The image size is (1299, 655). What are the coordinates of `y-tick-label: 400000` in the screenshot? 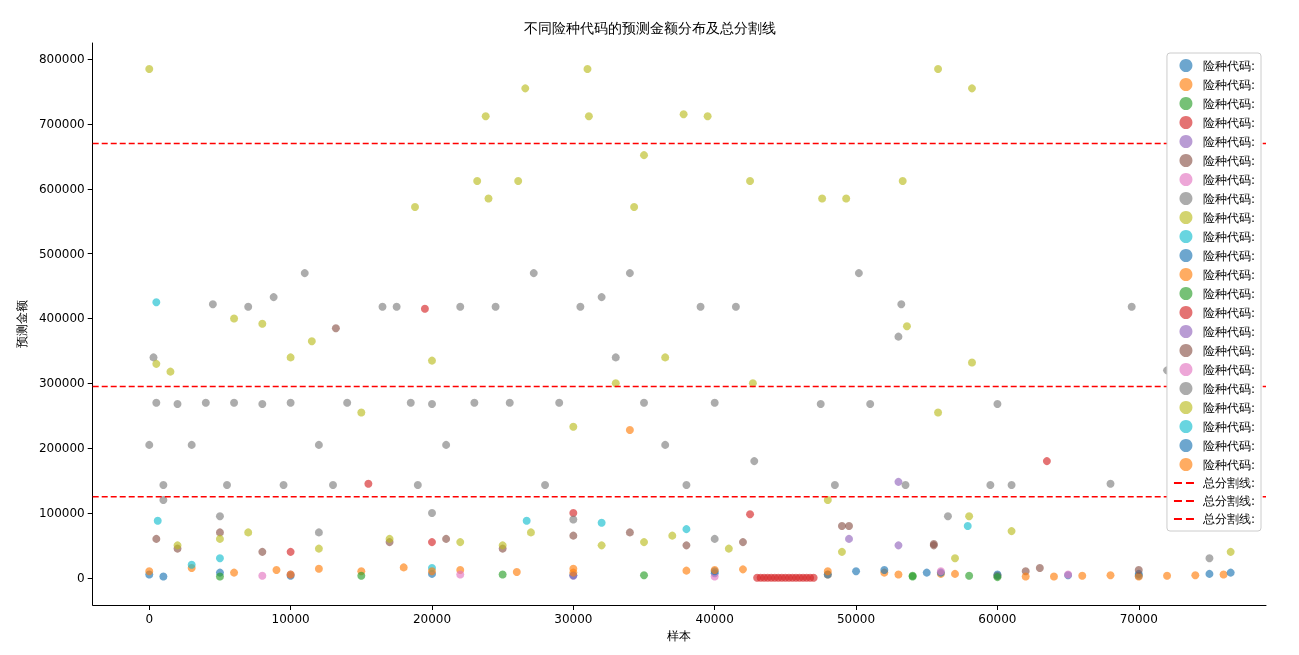 It's located at (61, 318).